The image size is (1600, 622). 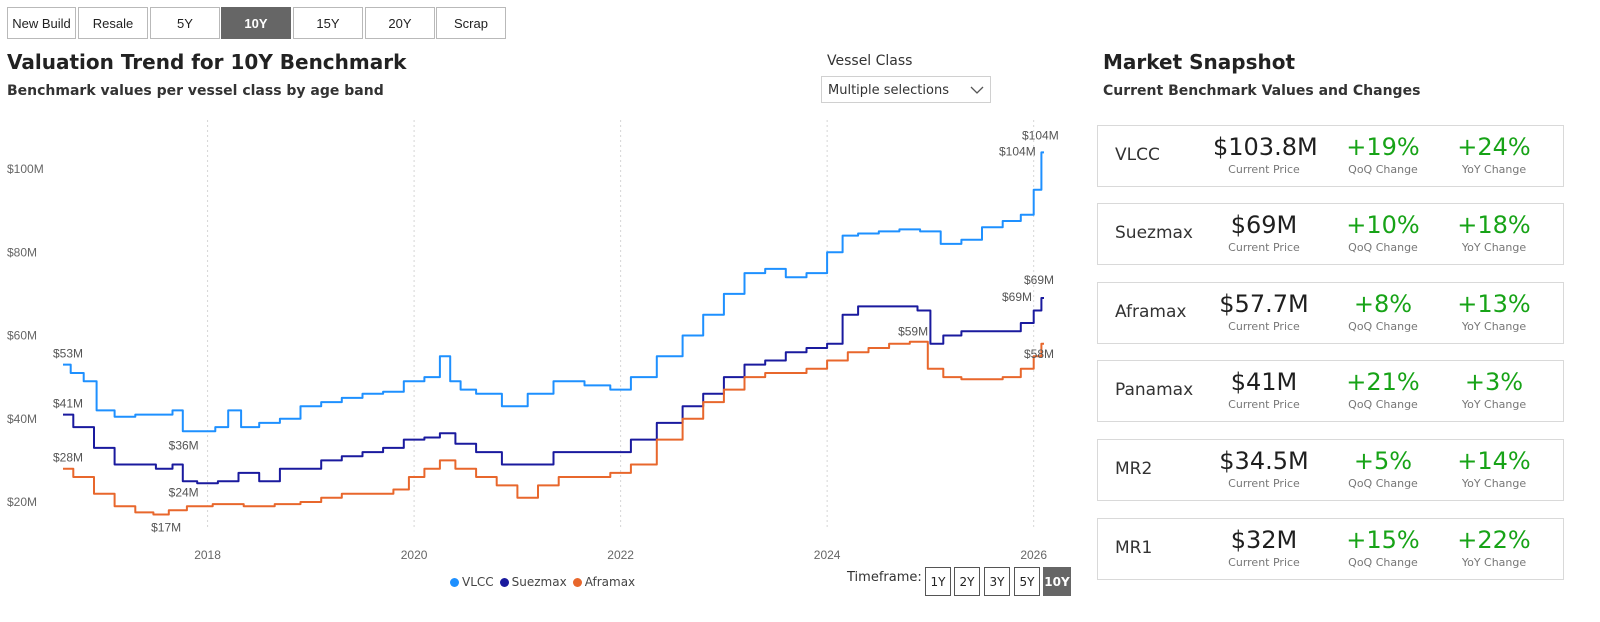 I want to click on data-label-aframax: $17M, so click(x=166, y=527).